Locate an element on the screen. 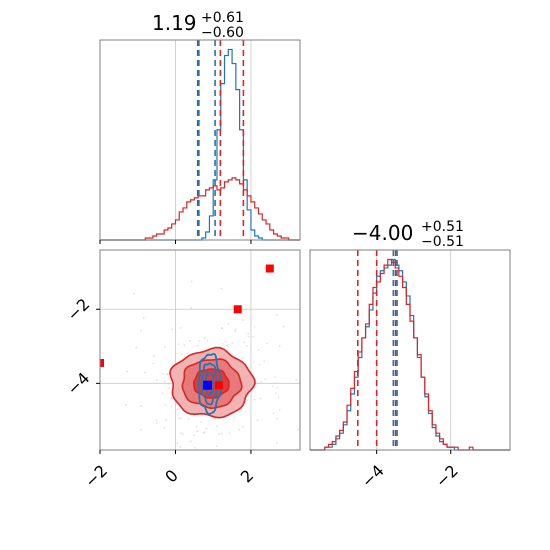 The width and height of the screenshot is (550, 550). marginal-y-tick-label: −2 is located at coordinates (447, 476).